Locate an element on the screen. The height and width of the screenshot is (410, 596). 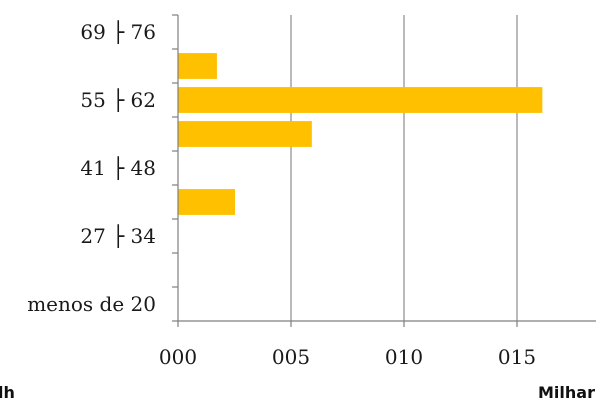
x-tick-label: 000 is located at coordinates (178, 357).